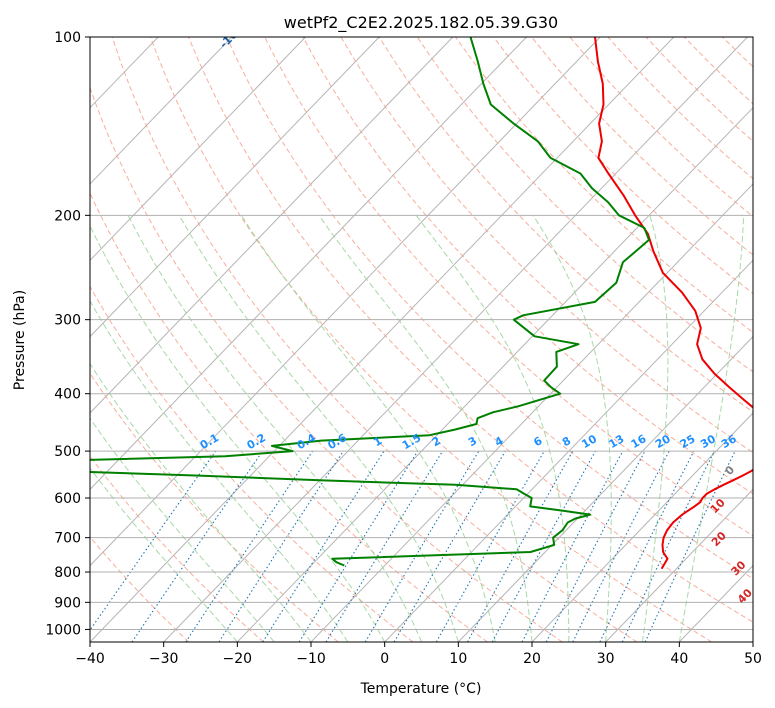  What do you see at coordinates (679, 659) in the screenshot?
I see `x-tick-label: 40` at bounding box center [679, 659].